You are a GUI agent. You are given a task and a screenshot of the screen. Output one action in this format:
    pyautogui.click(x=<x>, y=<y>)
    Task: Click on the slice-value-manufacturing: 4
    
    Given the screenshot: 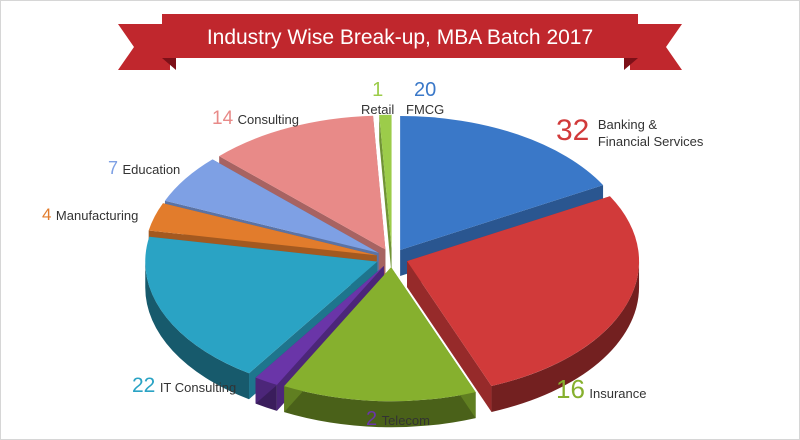 What is the action you would take?
    pyautogui.click(x=47, y=214)
    